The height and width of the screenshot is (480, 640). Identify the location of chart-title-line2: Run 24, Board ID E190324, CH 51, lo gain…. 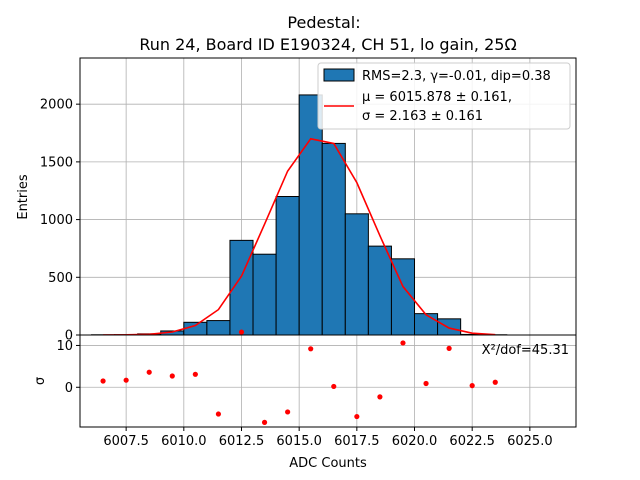
(327, 44).